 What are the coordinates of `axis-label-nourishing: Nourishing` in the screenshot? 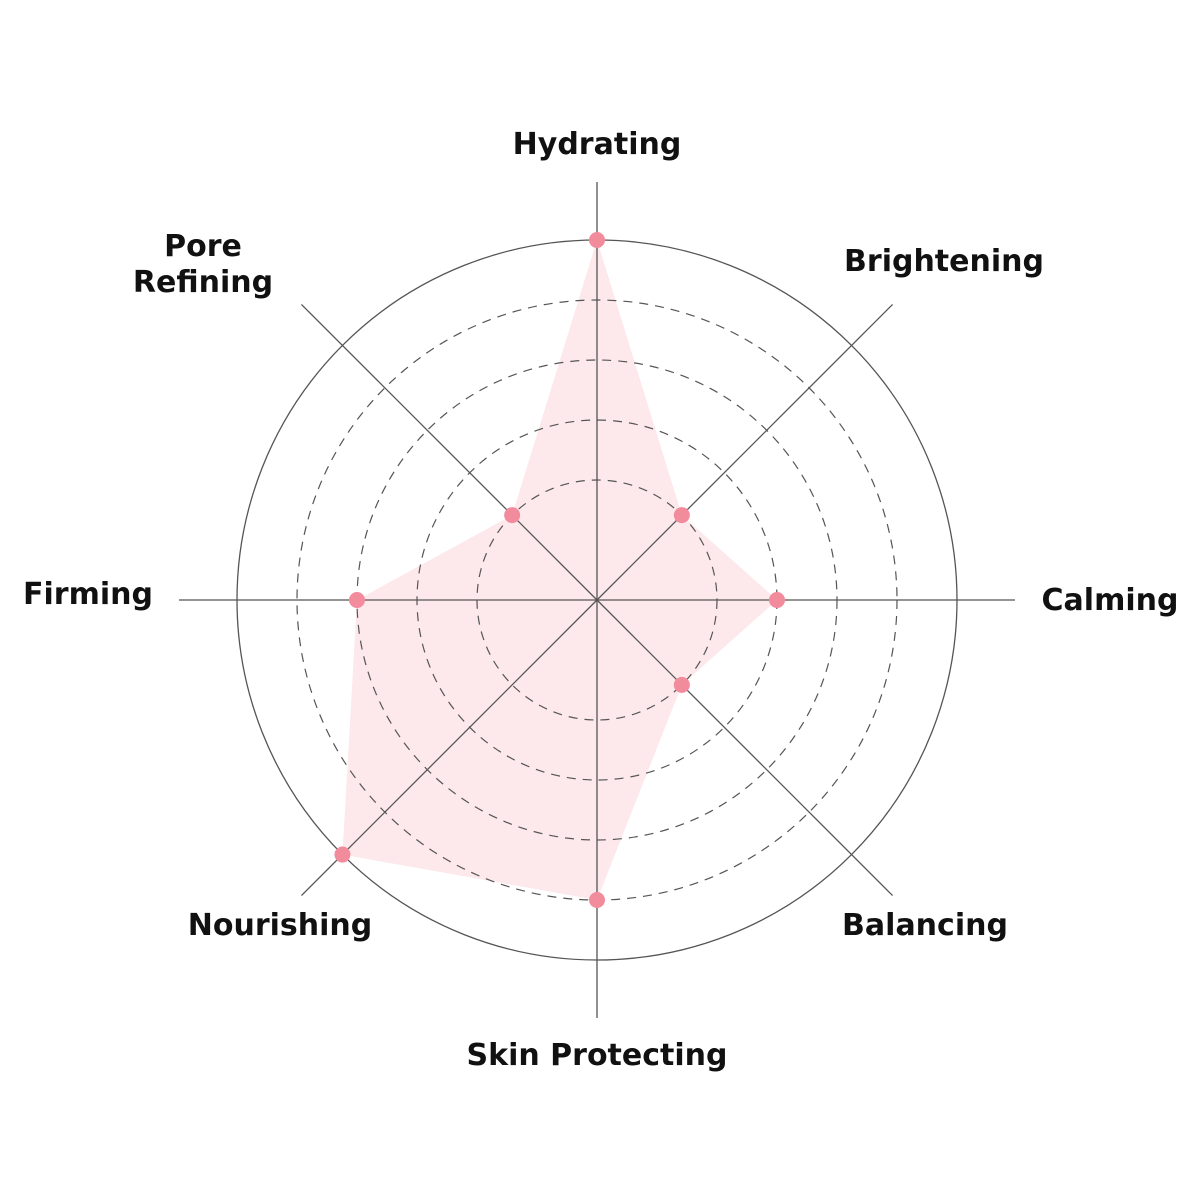 It's located at (280, 925).